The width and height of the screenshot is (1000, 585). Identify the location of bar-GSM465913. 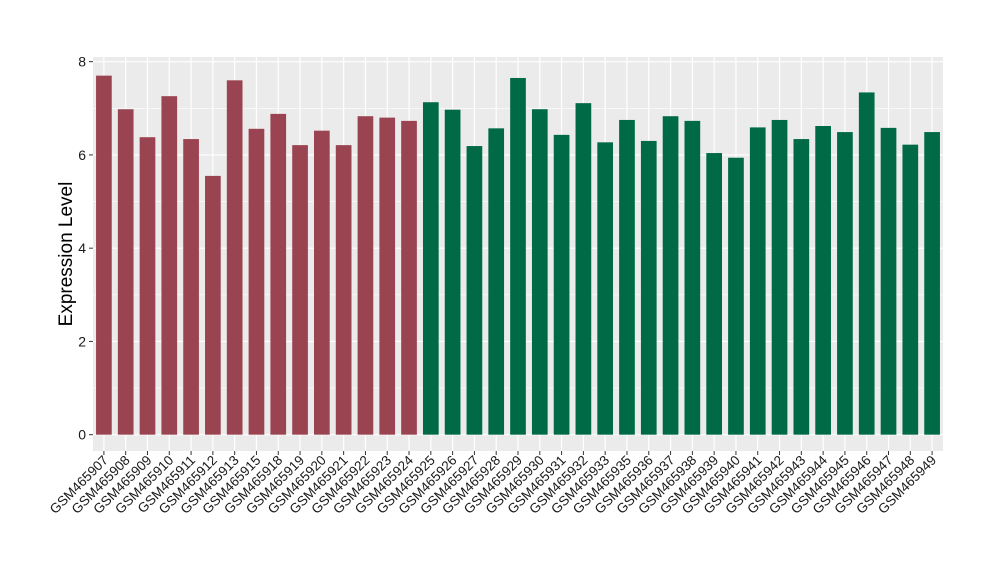
(234, 257).